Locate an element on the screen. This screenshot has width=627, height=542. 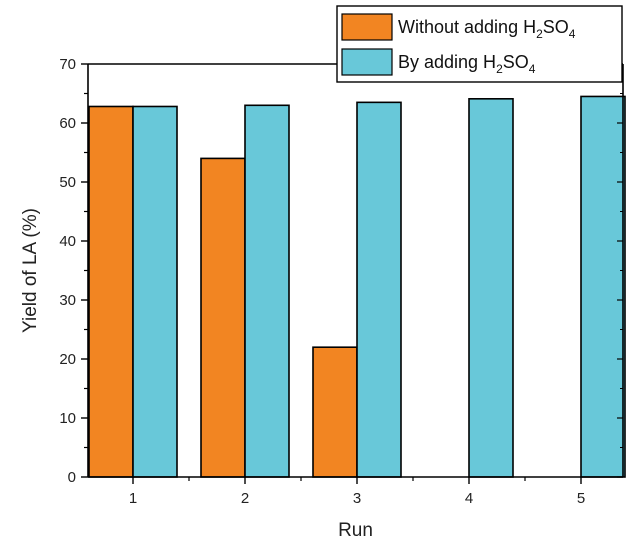
bar-series2-run2 is located at coordinates (267, 291).